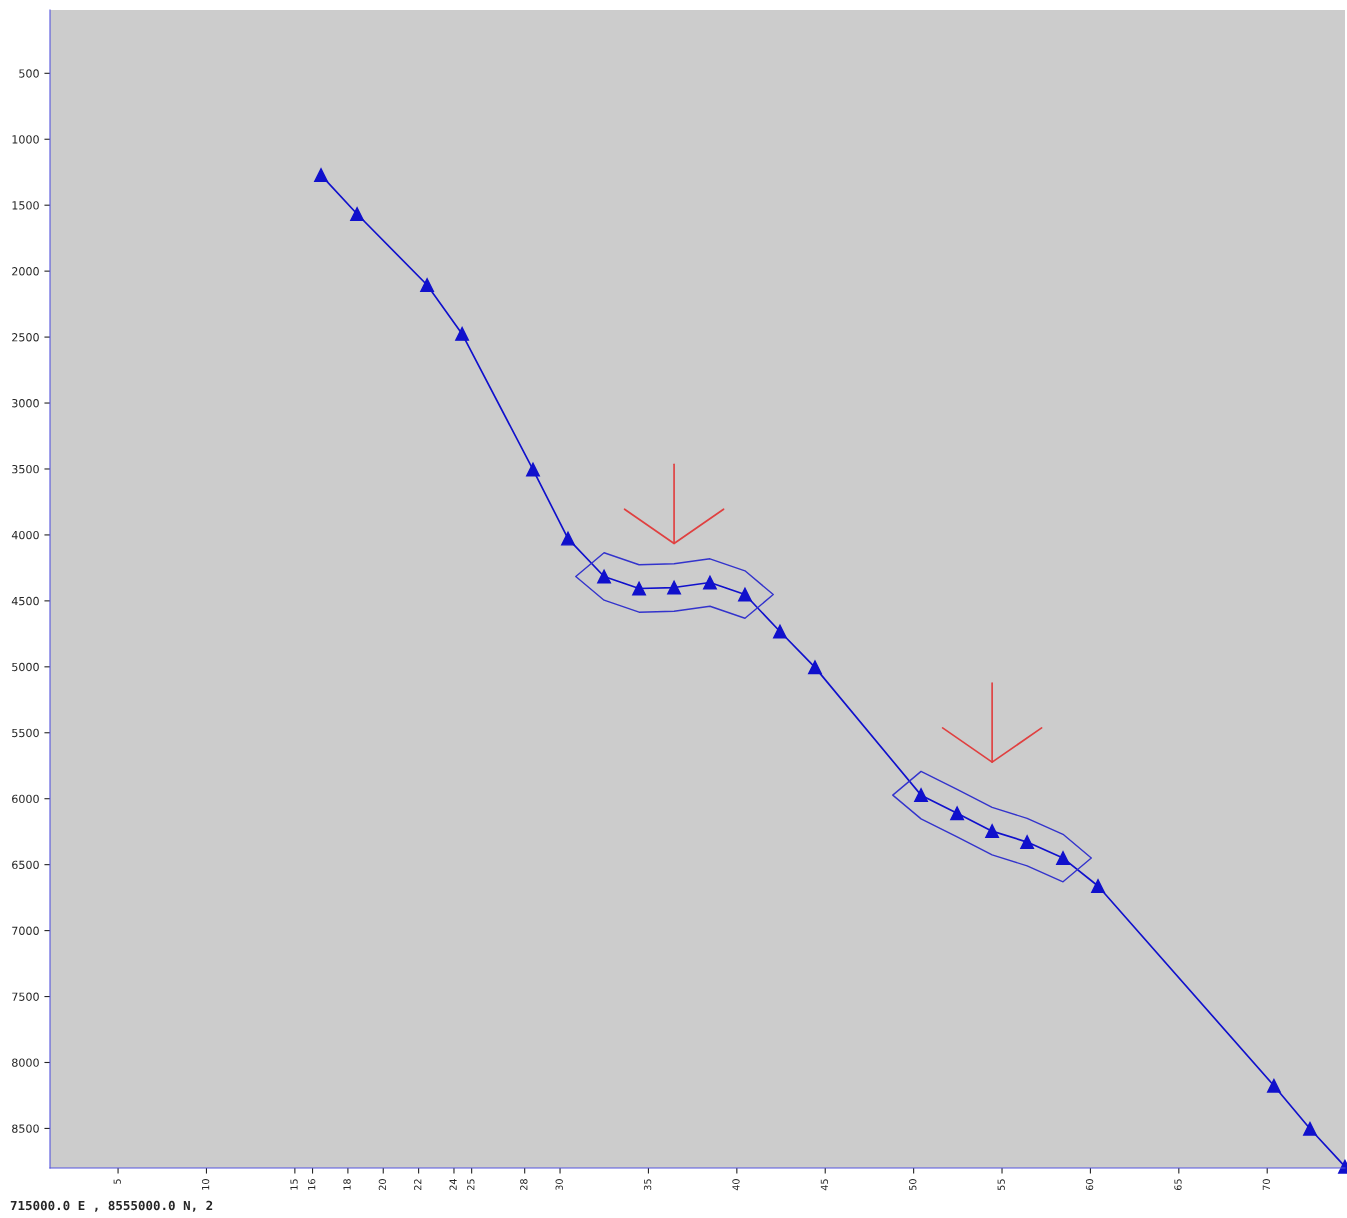 This screenshot has height=1218, width=1347. What do you see at coordinates (312, 1184) in the screenshot?
I see `x-tick-label: 16` at bounding box center [312, 1184].